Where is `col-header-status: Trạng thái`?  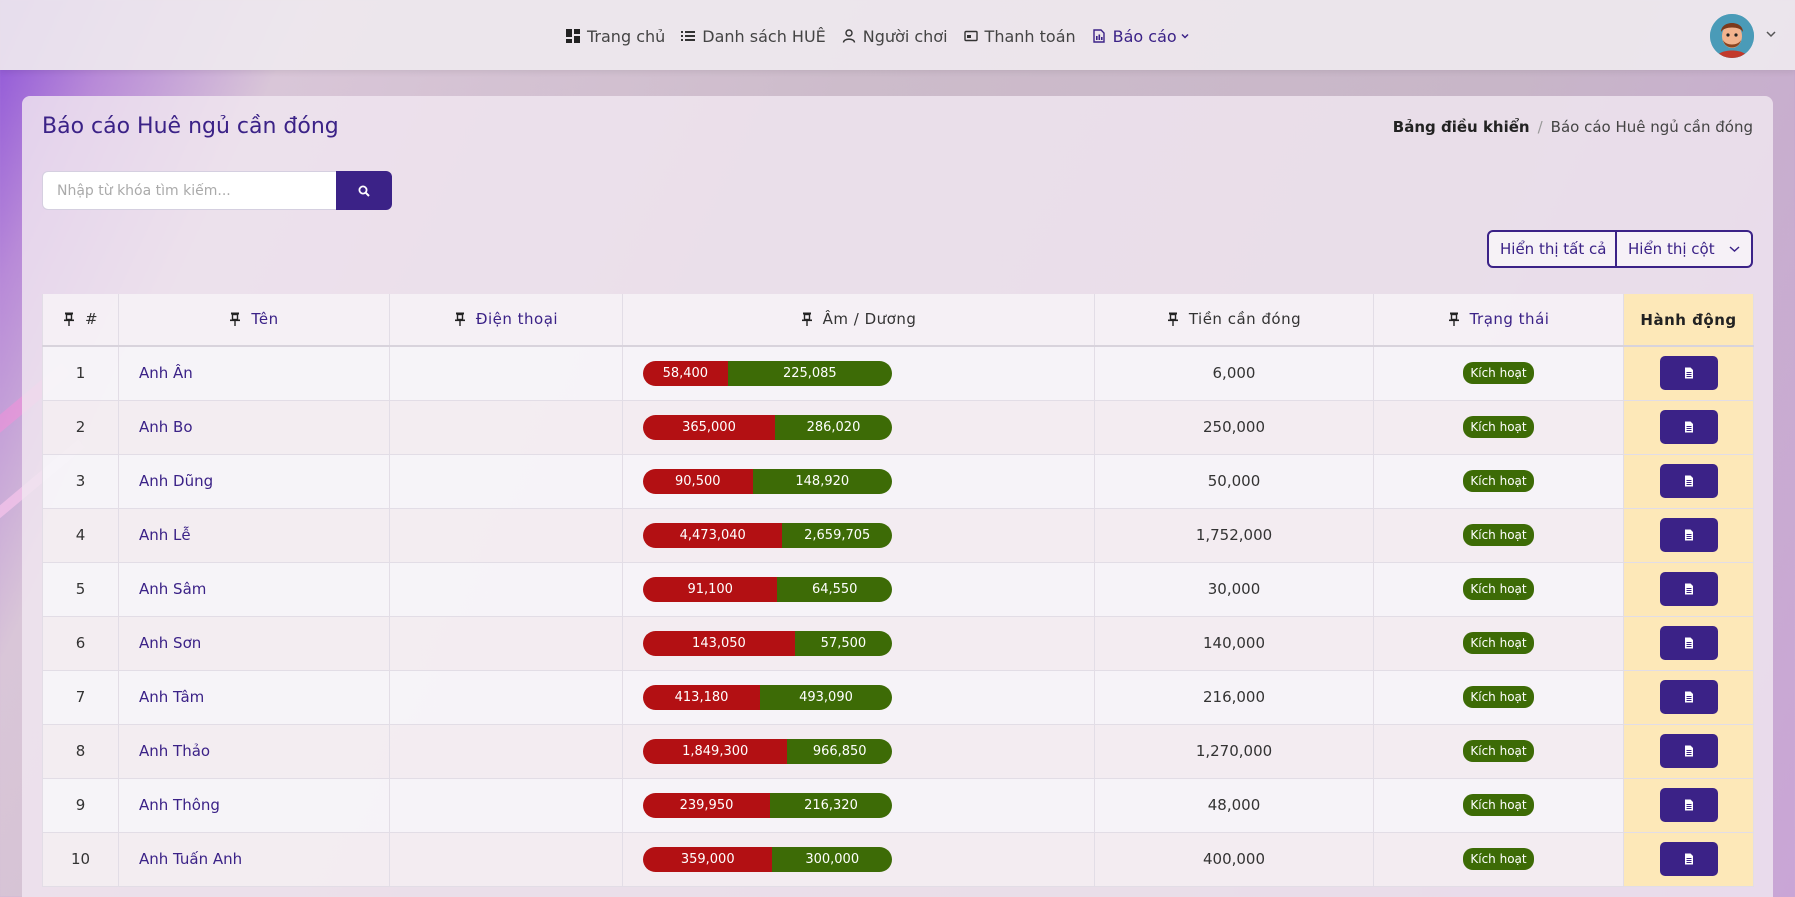 col-header-status: Trạng thái is located at coordinates (1498, 320).